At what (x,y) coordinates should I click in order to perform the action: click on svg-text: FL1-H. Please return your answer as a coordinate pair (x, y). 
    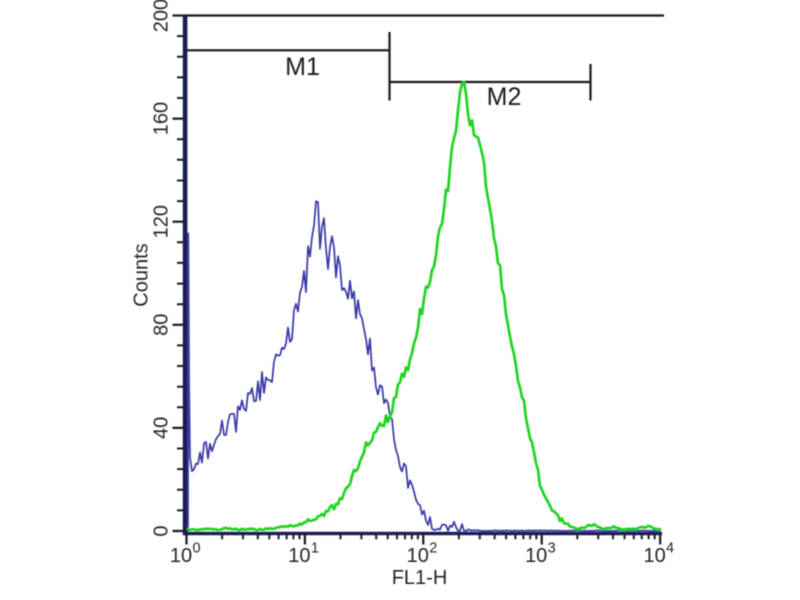
    Looking at the image, I should click on (420, 578).